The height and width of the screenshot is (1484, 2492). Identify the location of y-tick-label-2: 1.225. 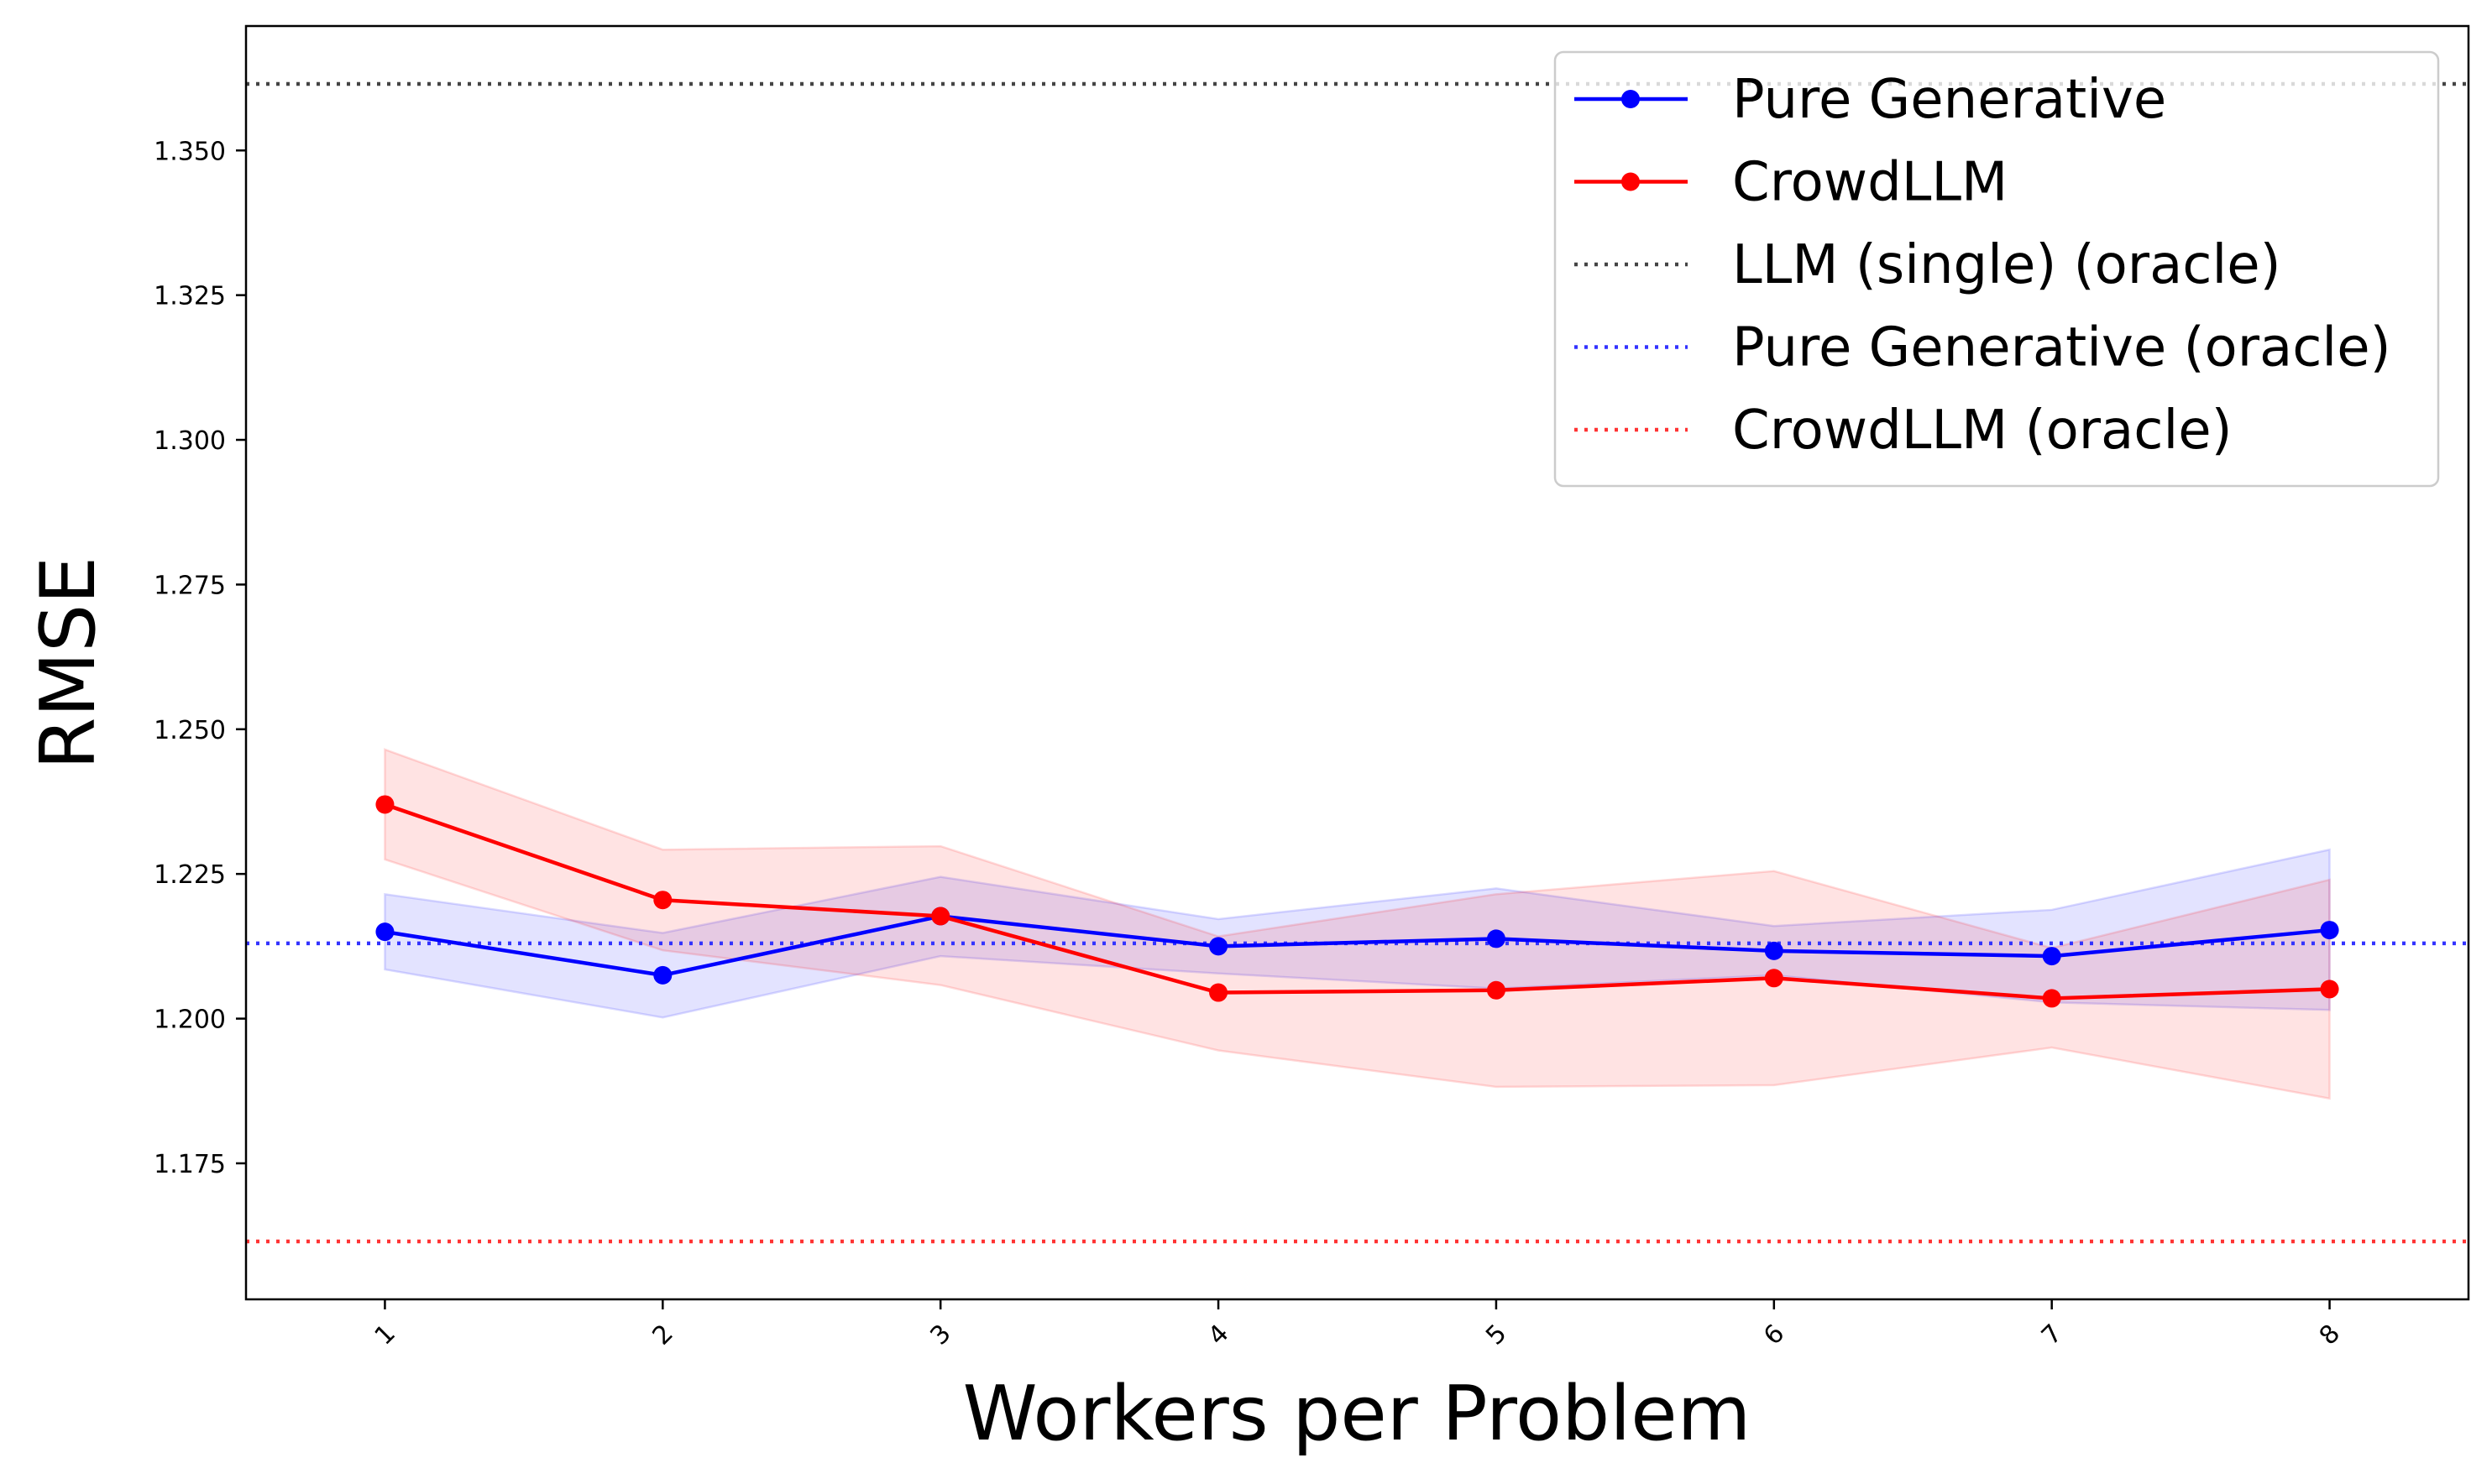
(190, 875).